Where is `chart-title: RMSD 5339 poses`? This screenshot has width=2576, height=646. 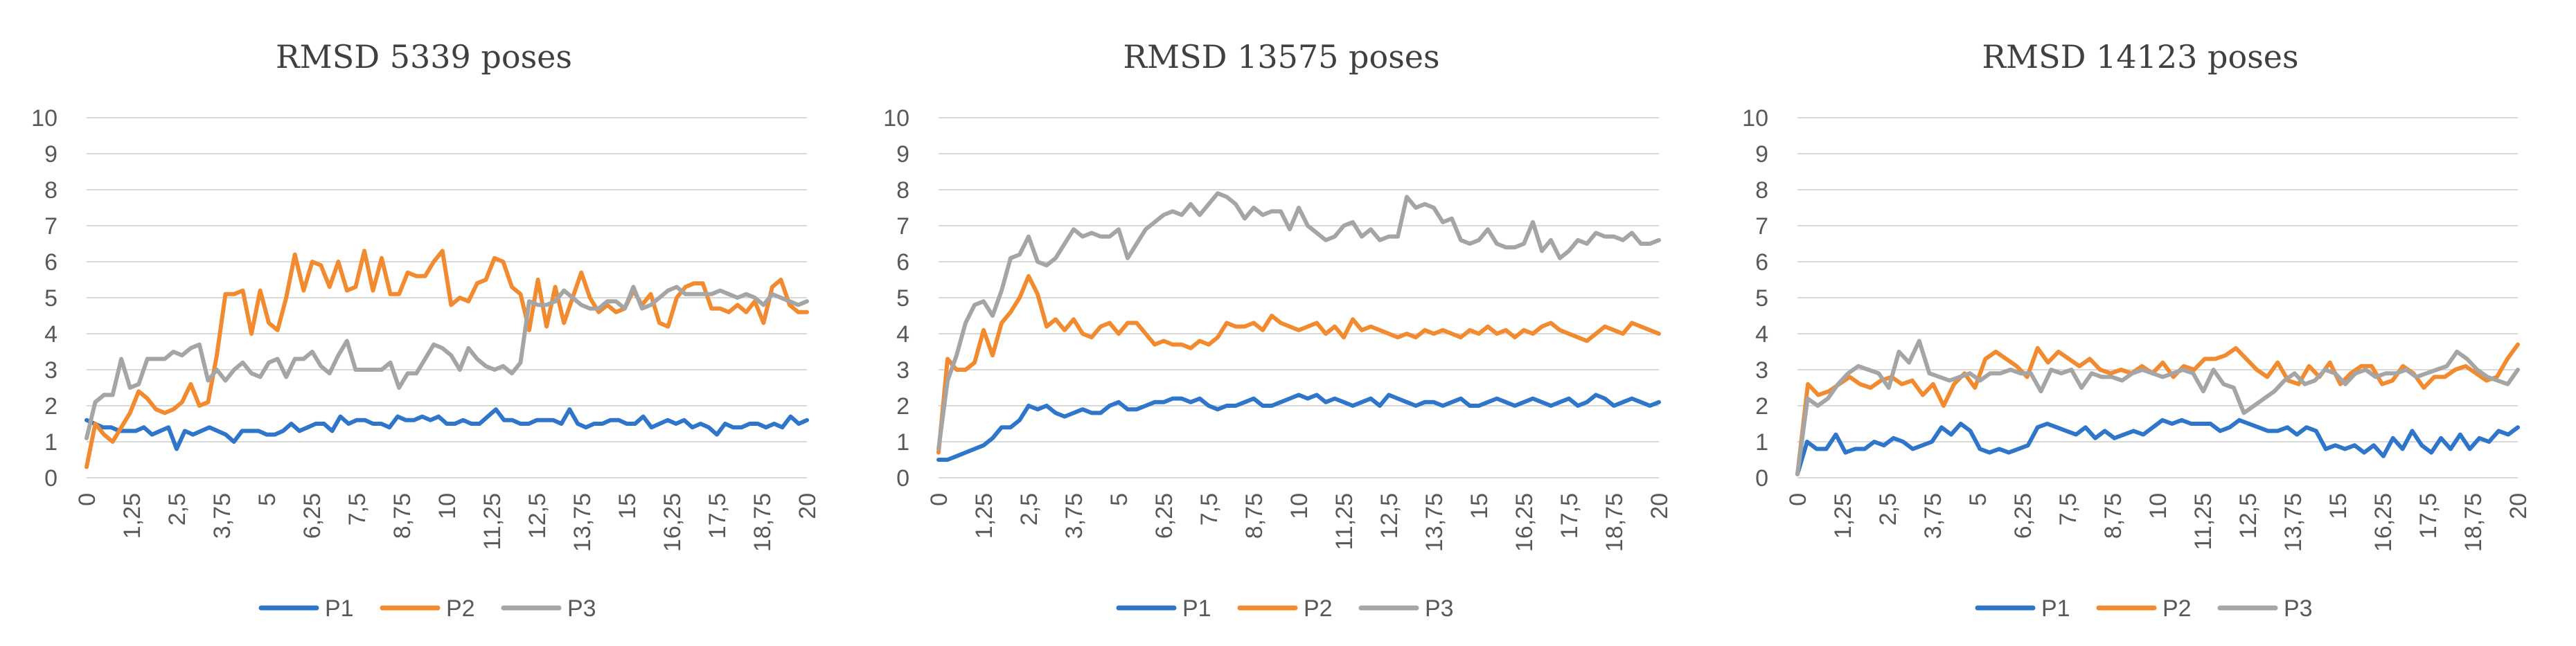 chart-title: RMSD 5339 poses is located at coordinates (424, 56).